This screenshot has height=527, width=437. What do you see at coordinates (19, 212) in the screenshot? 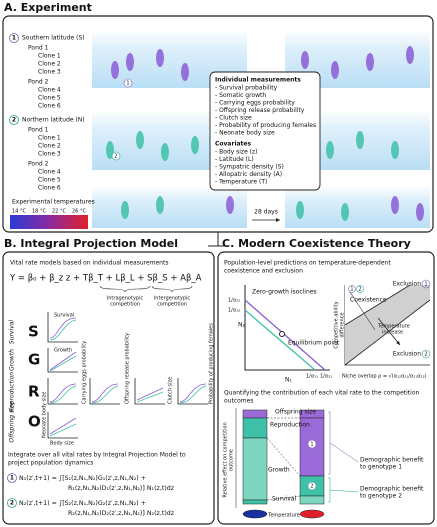
I see `legend-label: 14 °C` at bounding box center [19, 212].